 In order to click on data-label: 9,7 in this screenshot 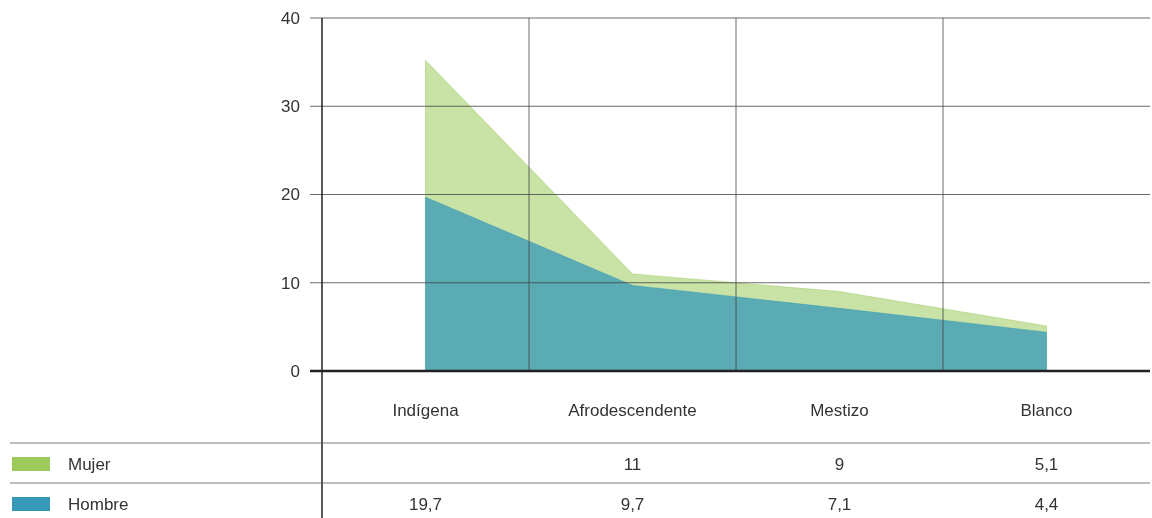, I will do `click(632, 504)`.